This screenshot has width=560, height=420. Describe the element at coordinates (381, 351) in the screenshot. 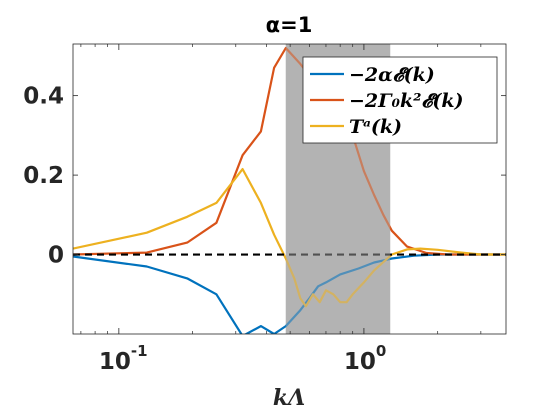

I see `x-tick-exp-2: 0` at that location.